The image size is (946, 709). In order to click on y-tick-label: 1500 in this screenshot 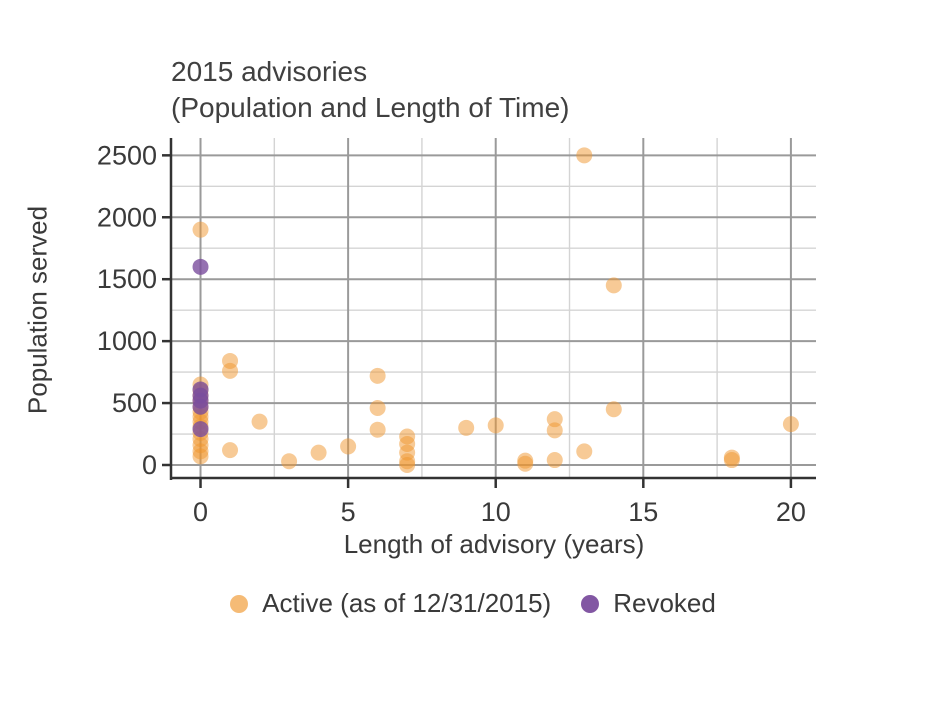, I will do `click(127, 279)`.